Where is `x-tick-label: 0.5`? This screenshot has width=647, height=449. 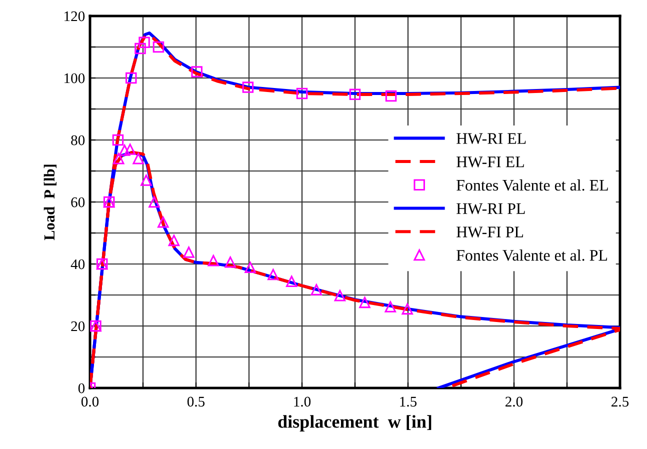
x-tick-label: 0.5 is located at coordinates (196, 401).